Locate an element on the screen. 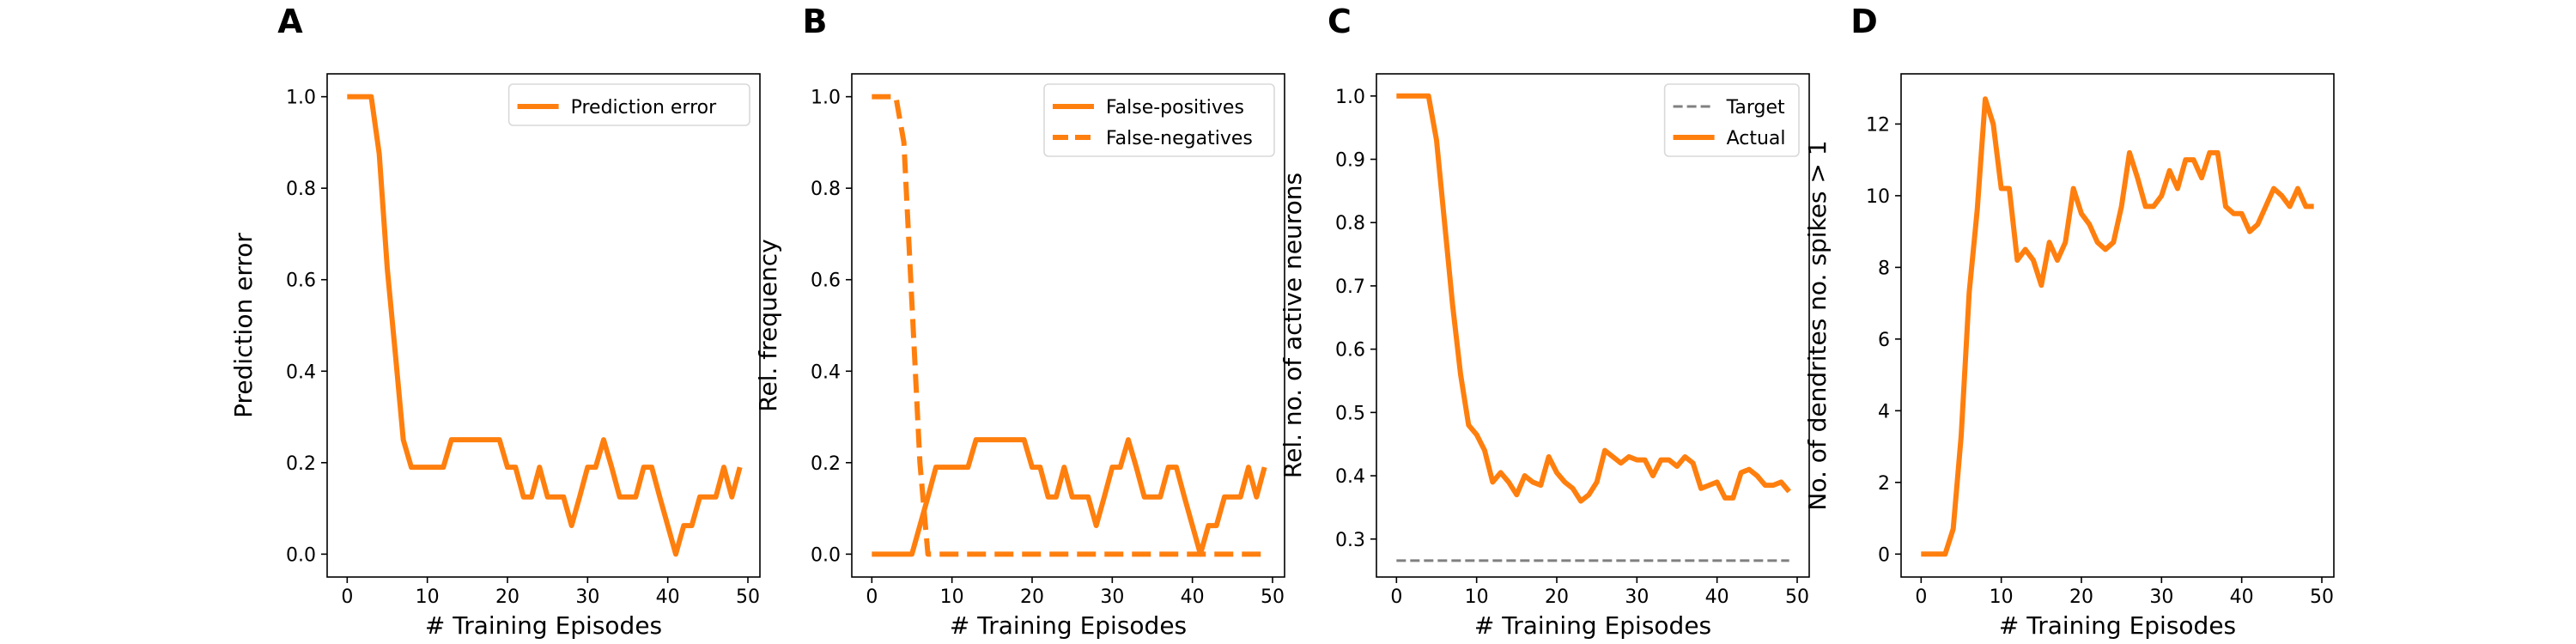 The image size is (2576, 644). panel-letter: D is located at coordinates (1864, 21).